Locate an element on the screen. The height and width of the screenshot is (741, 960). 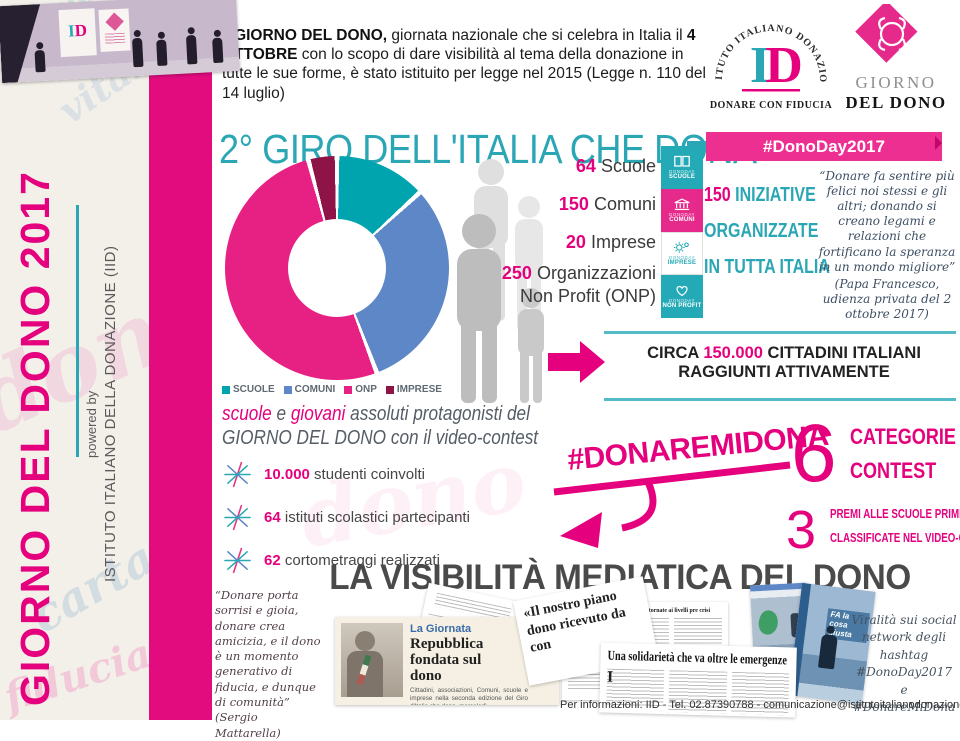
legend-item: SCUOLE is located at coordinates (248, 389).